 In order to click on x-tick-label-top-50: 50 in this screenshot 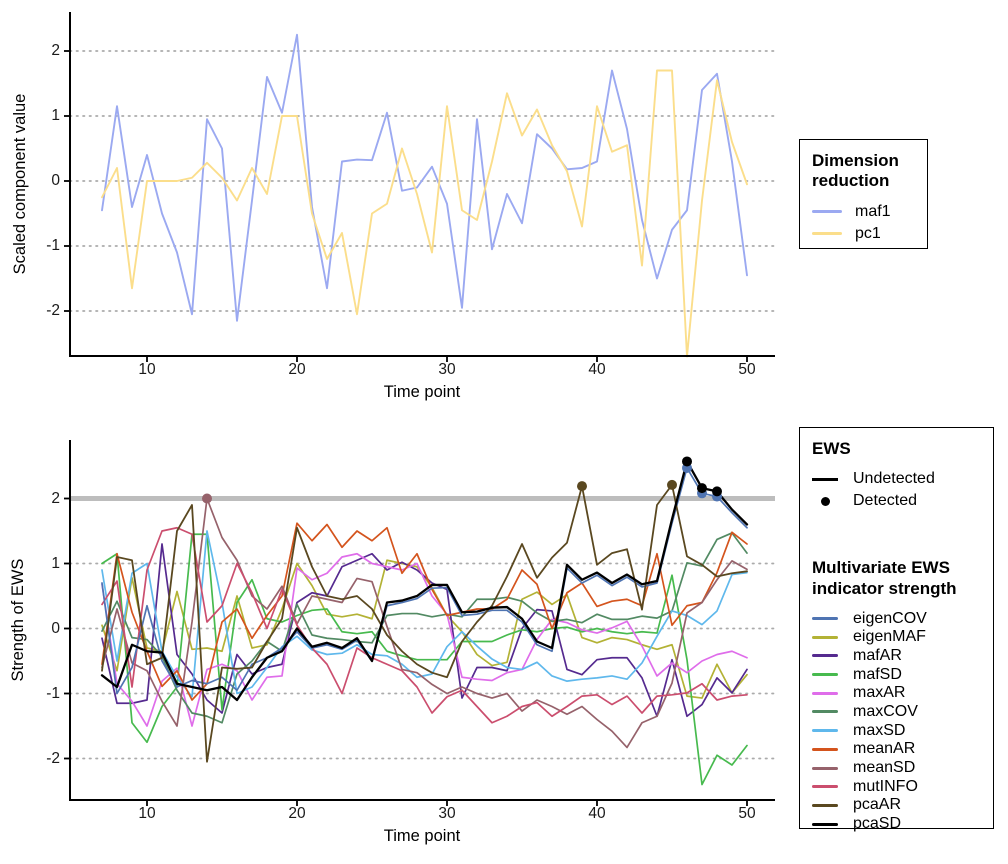, I will do `click(747, 369)`.